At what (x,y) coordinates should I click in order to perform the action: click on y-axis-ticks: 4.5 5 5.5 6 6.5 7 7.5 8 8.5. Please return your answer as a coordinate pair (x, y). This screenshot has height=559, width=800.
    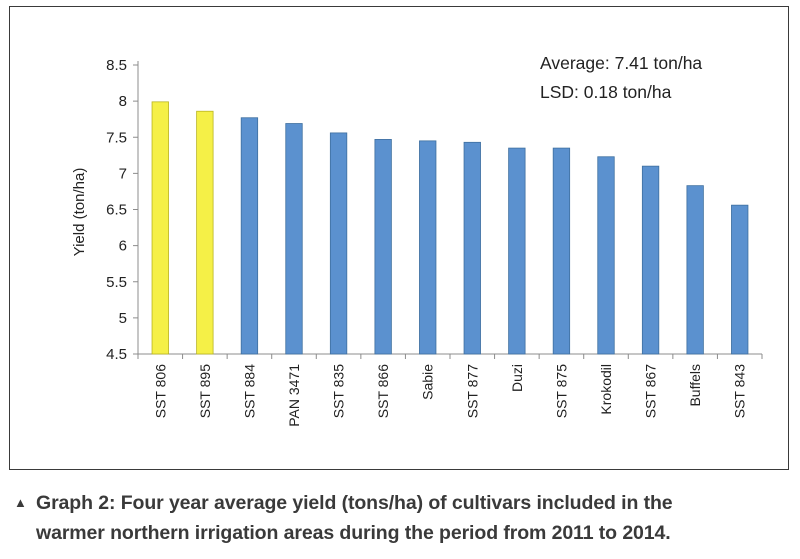
    Looking at the image, I should click on (122, 210).